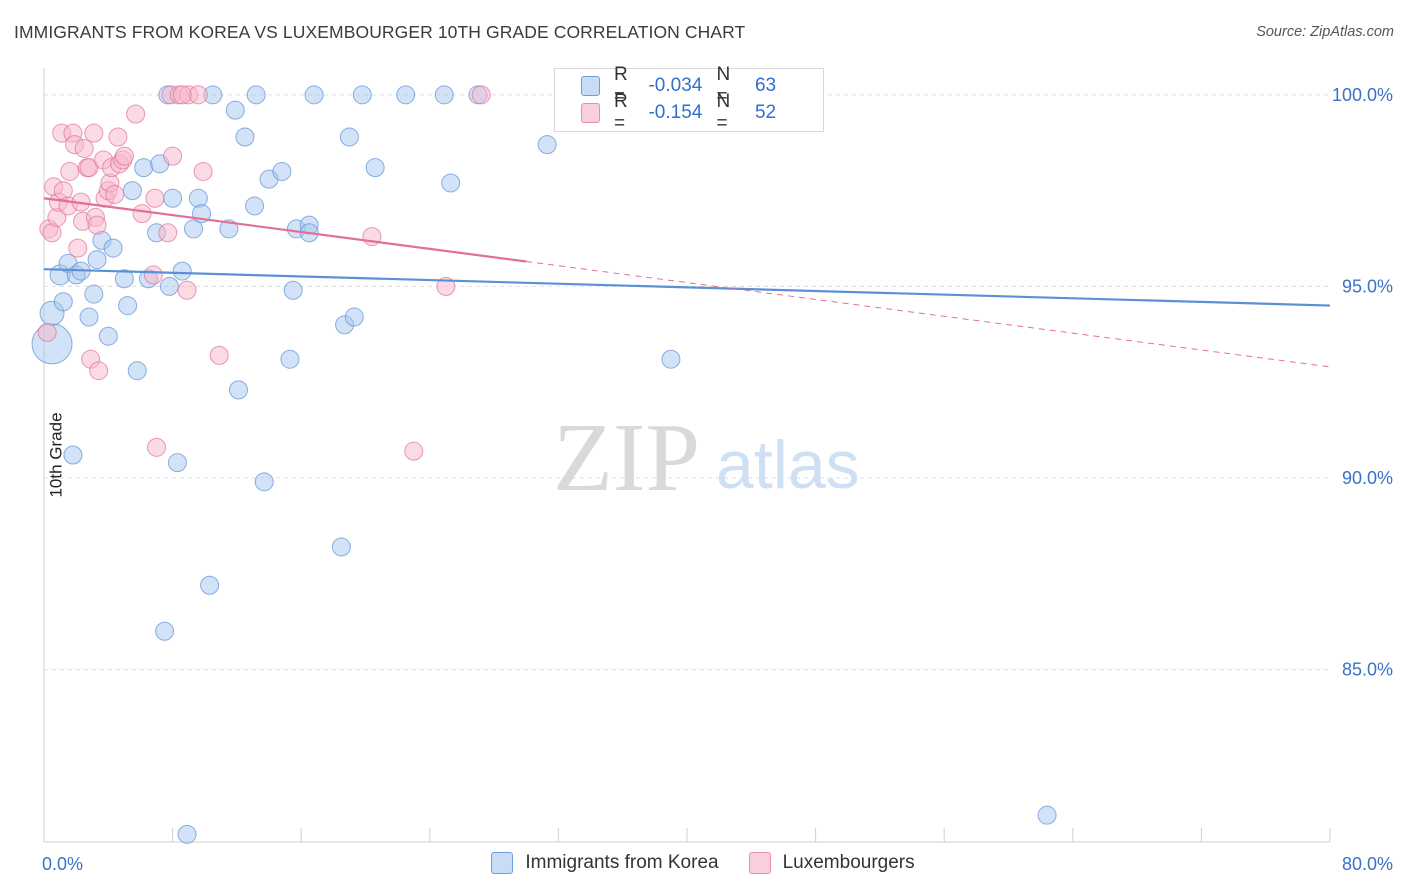  I want to click on legend-item-korea: Immigrants from Korea, so click(605, 863).